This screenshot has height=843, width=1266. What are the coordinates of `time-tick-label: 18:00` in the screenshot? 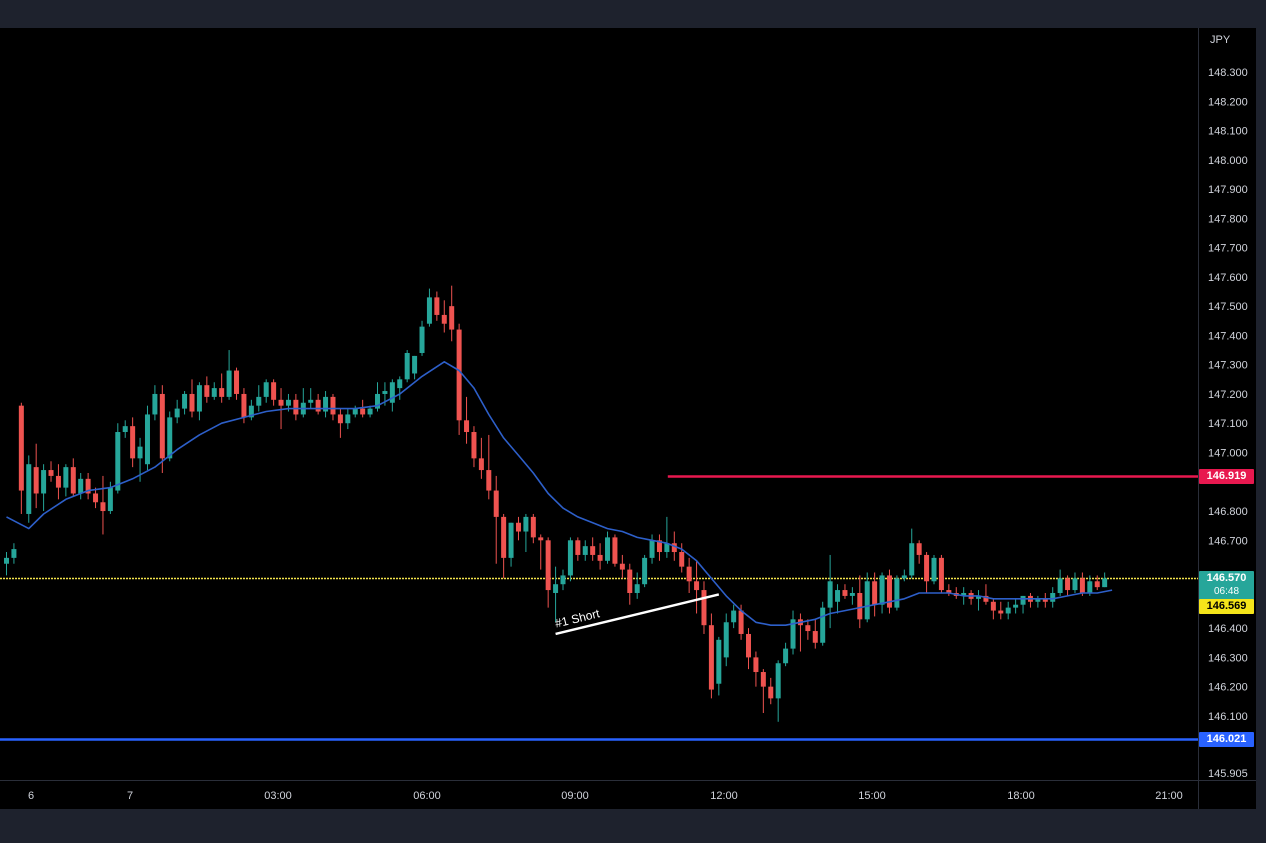 It's located at (1021, 796).